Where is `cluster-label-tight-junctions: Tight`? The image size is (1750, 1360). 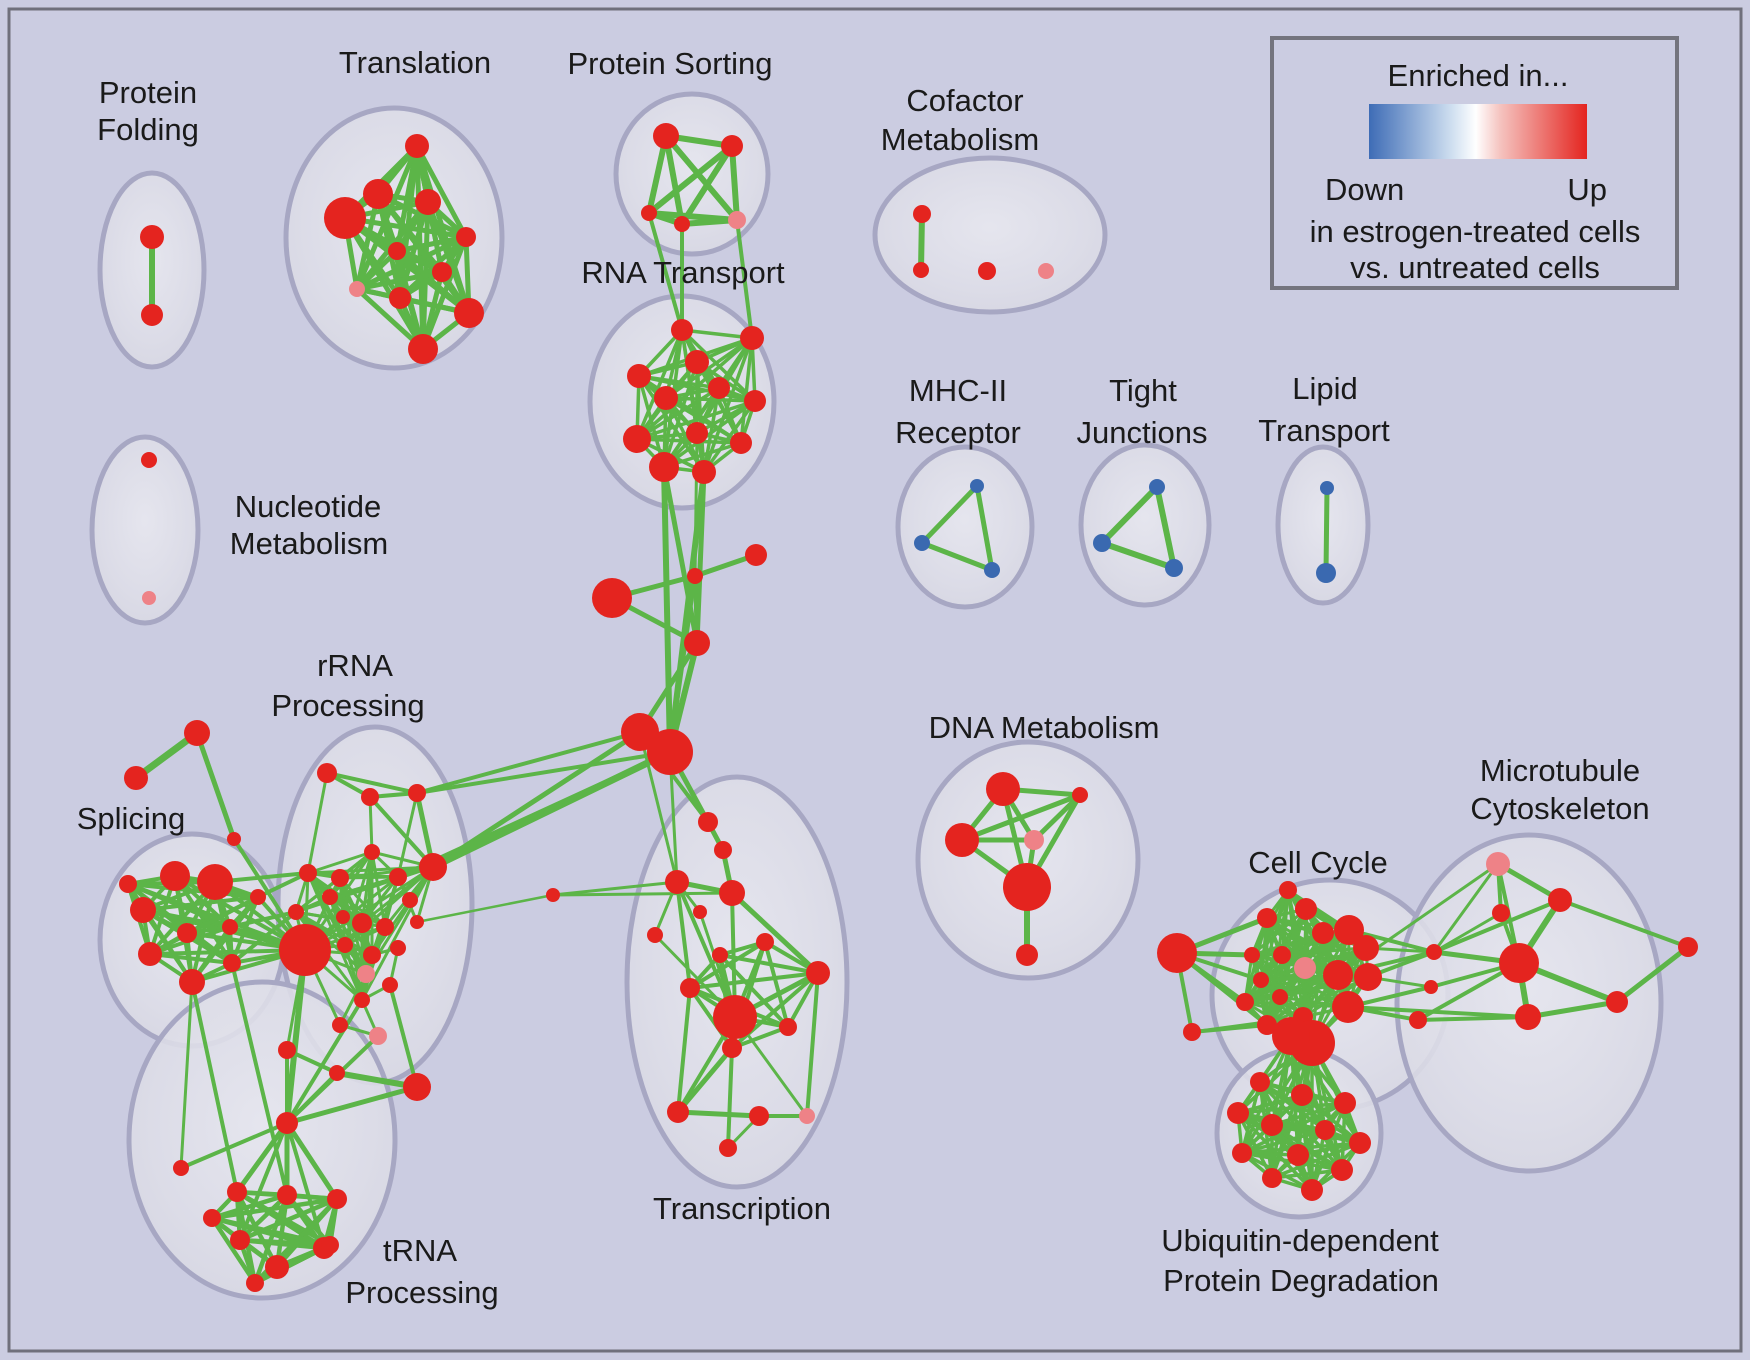 cluster-label-tight-junctions: Tight is located at coordinates (1143, 390).